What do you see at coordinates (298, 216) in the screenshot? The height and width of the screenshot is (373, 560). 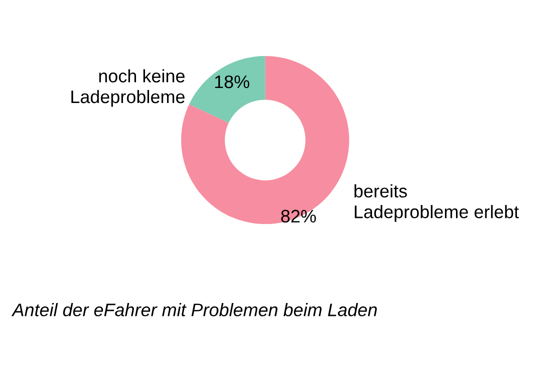 I see `data-label: 82%` at bounding box center [298, 216].